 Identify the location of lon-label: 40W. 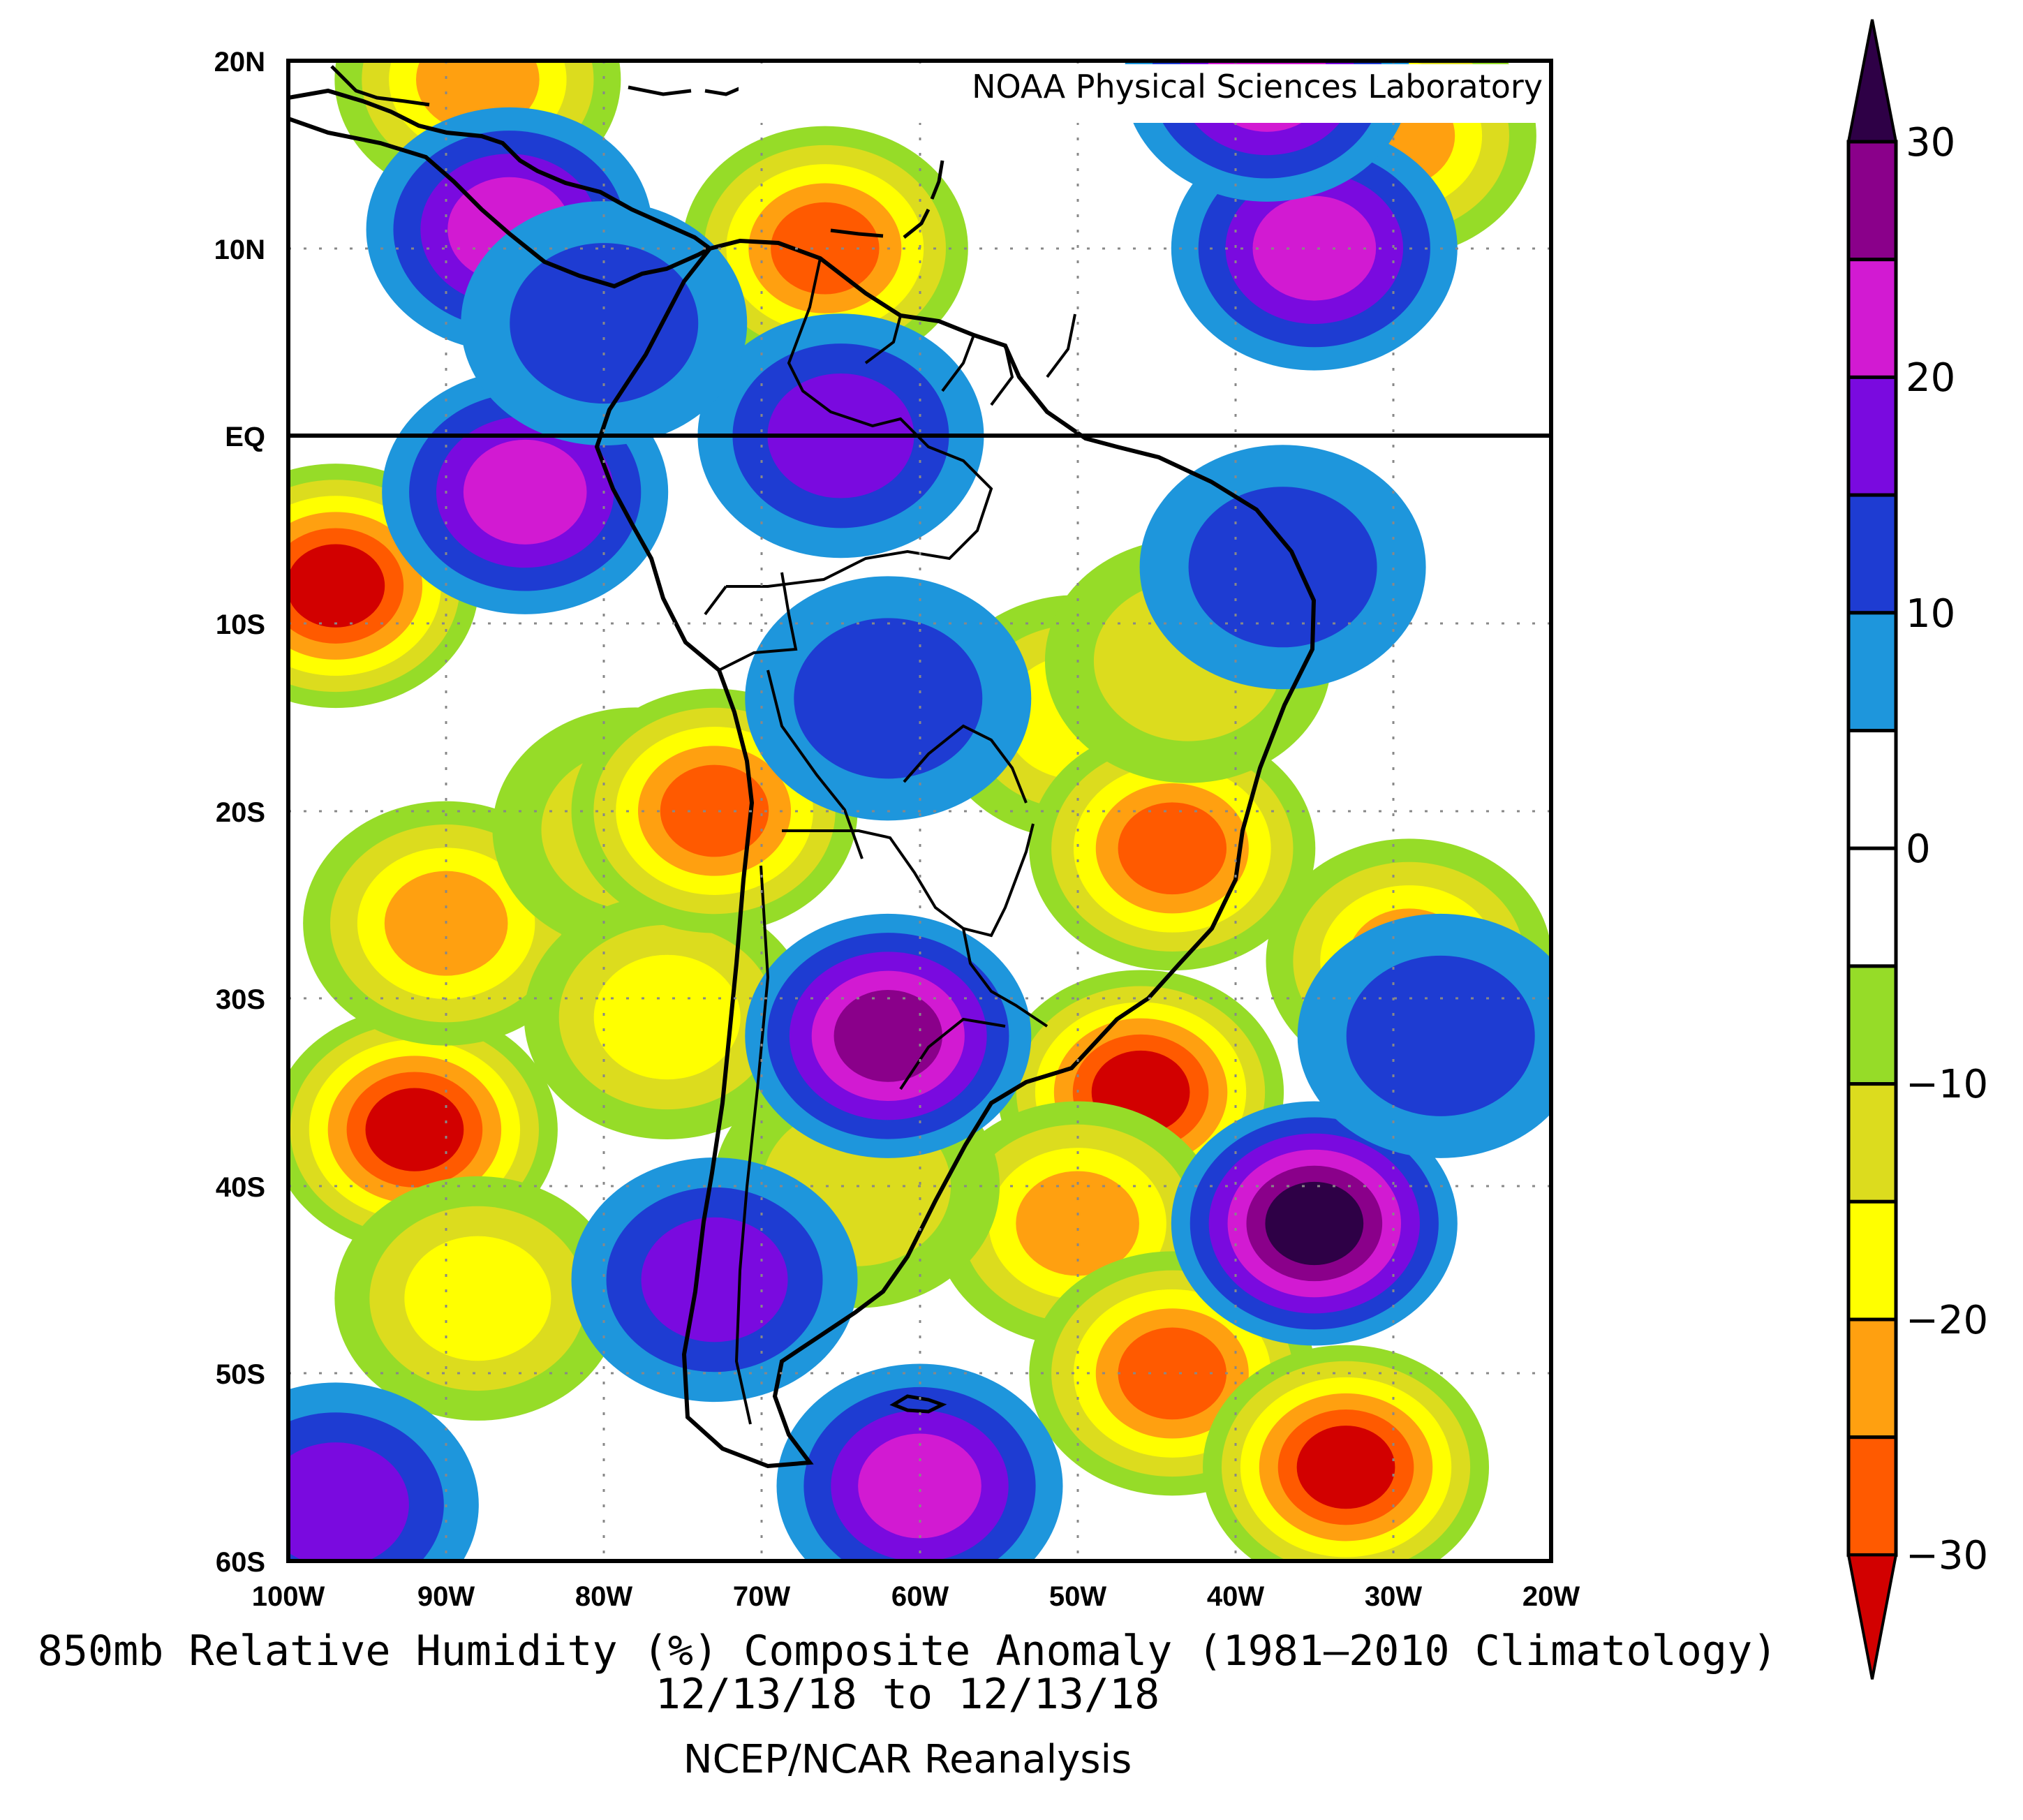
(1235, 1596).